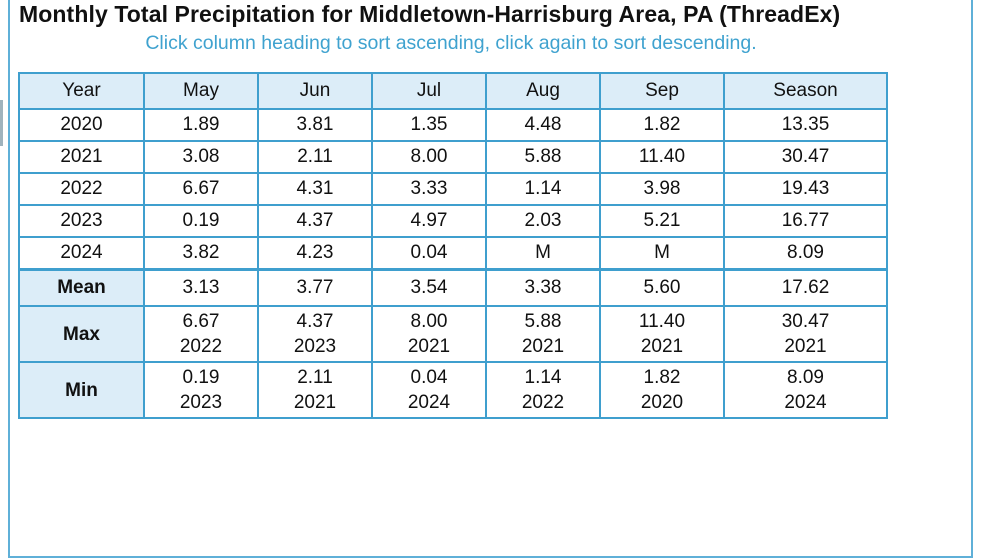 The height and width of the screenshot is (558, 1000). Describe the element at coordinates (543, 321) in the screenshot. I see `max-value: 5.88` at that location.